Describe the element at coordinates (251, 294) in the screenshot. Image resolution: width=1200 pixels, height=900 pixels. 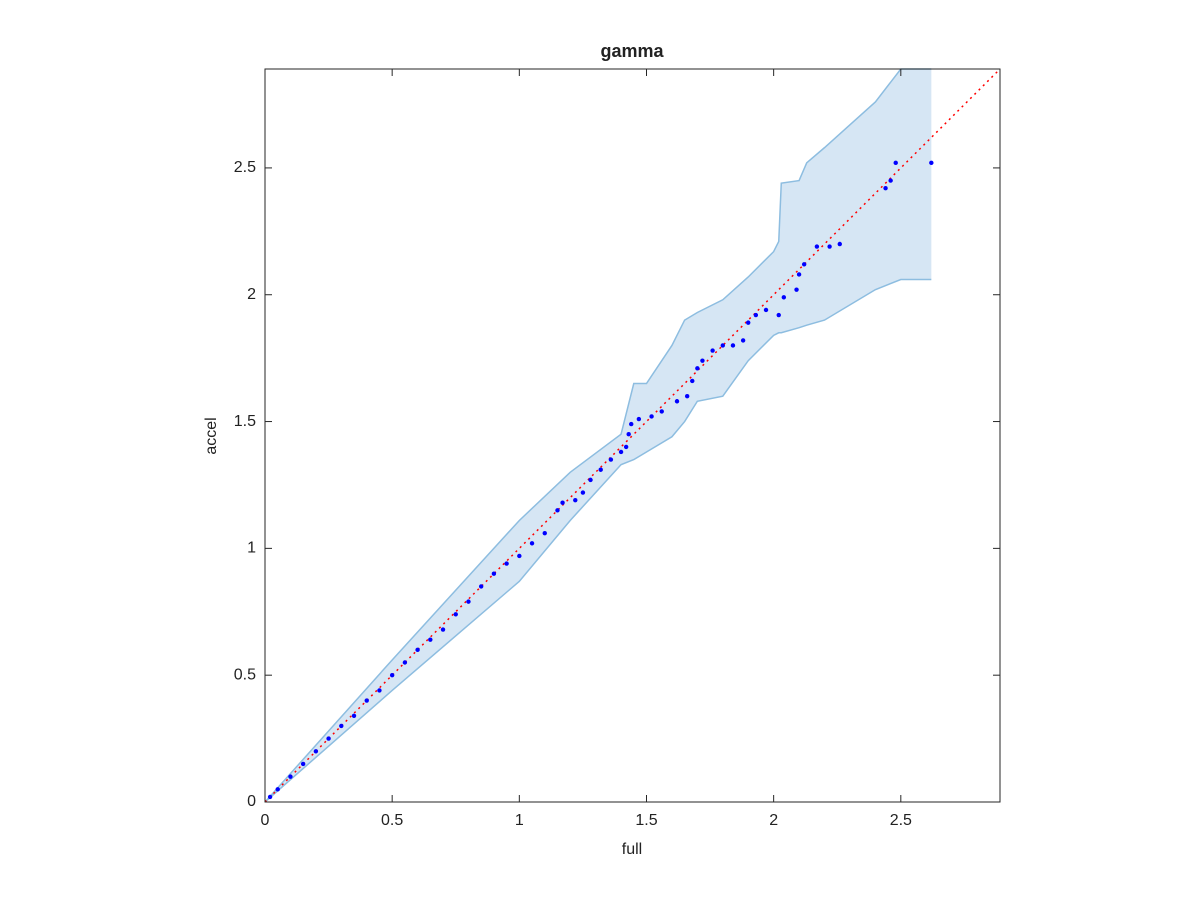
I see `y-tick-label: 2` at that location.